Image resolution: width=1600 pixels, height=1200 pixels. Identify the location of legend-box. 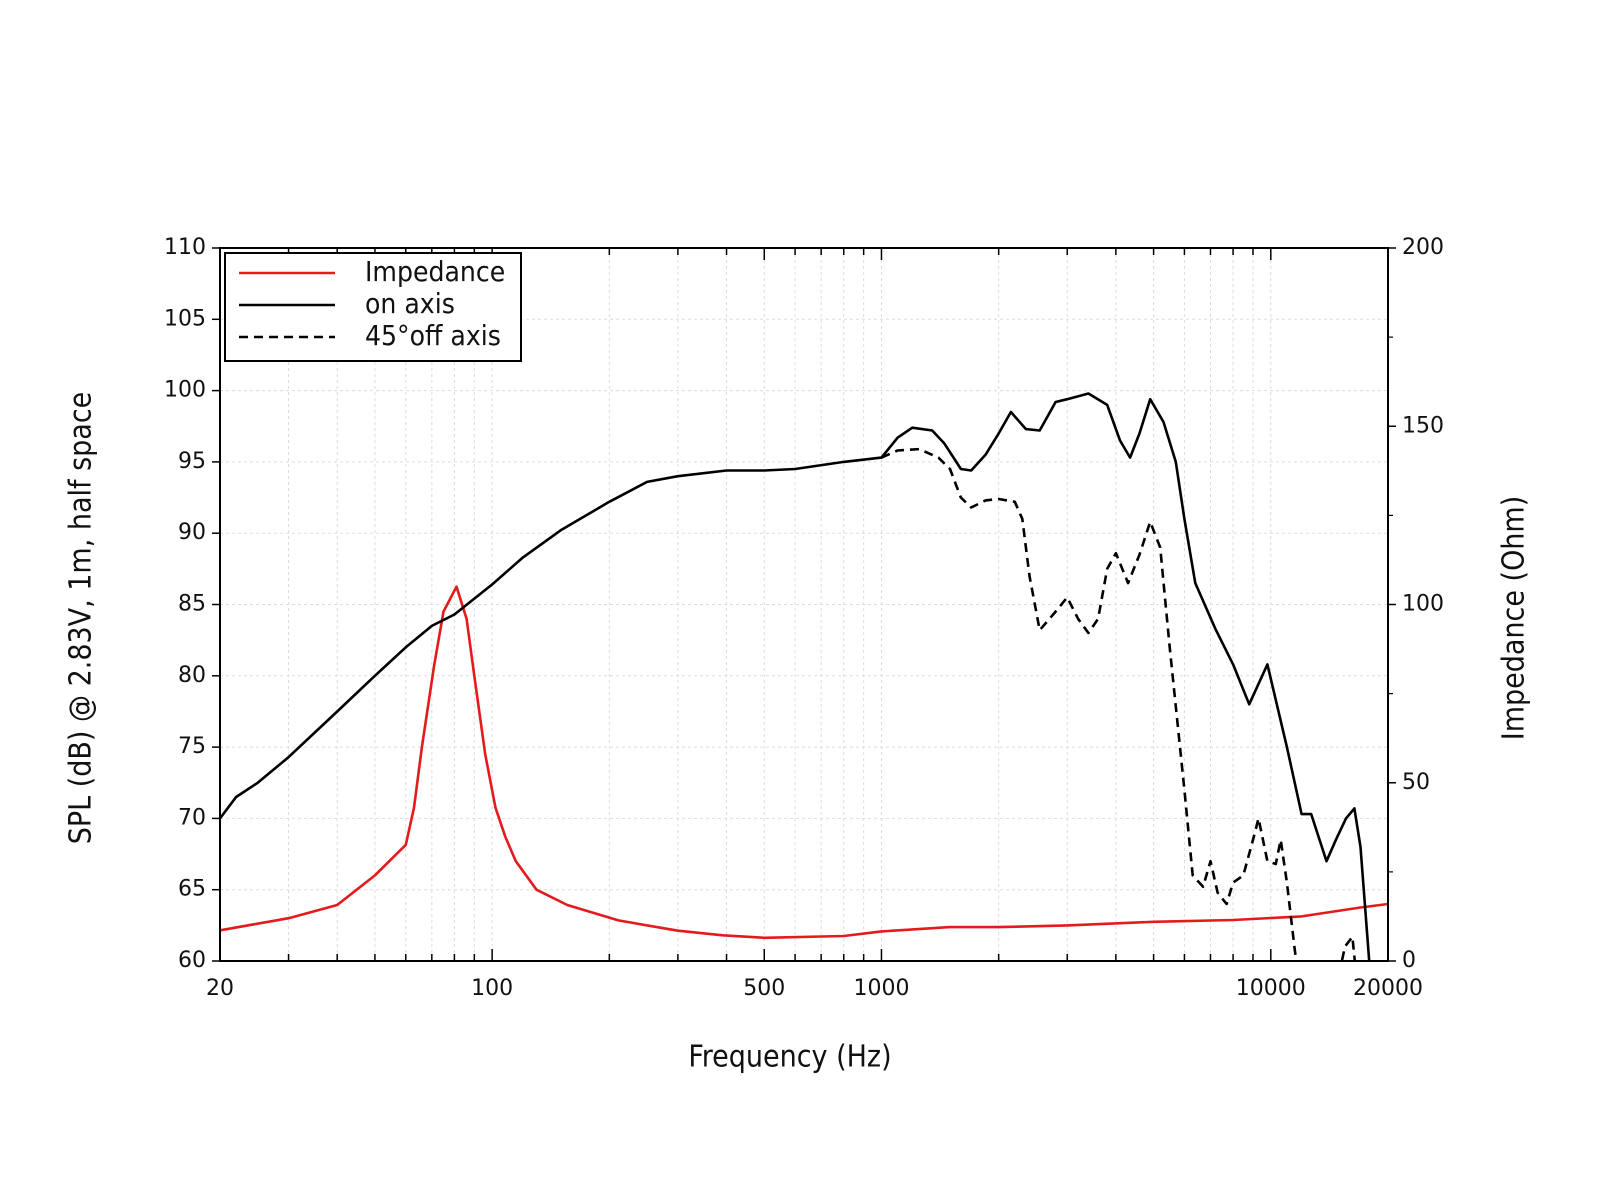
(373, 307).